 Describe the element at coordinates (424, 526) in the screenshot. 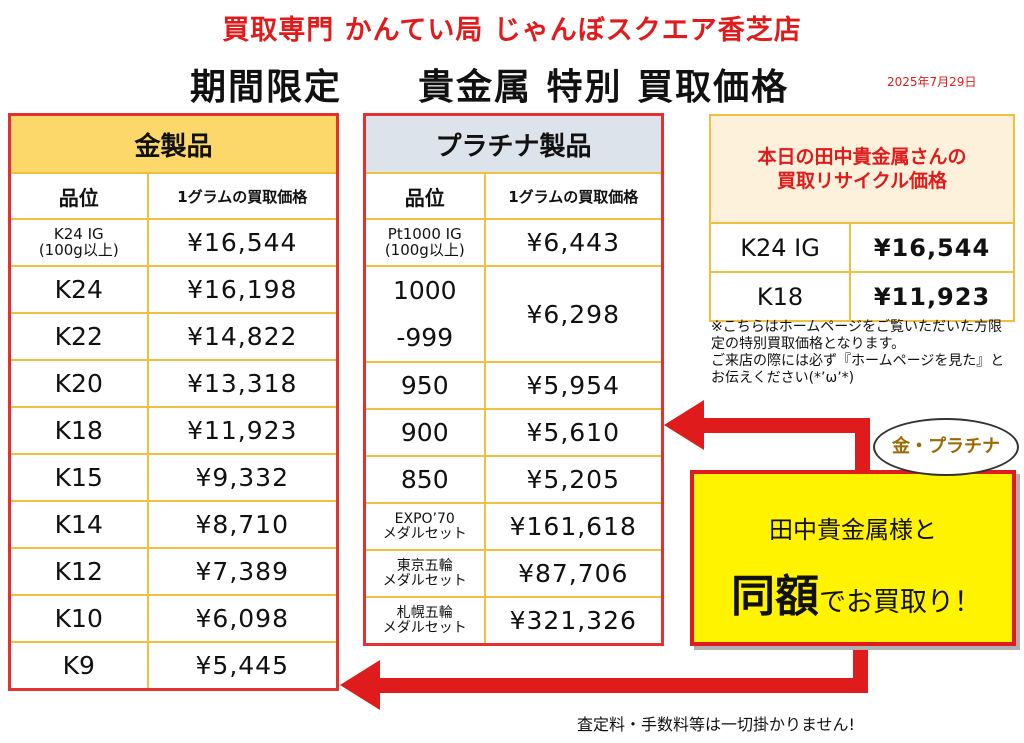

I see `platinum-grade: EXPO’70 メダルセット` at that location.